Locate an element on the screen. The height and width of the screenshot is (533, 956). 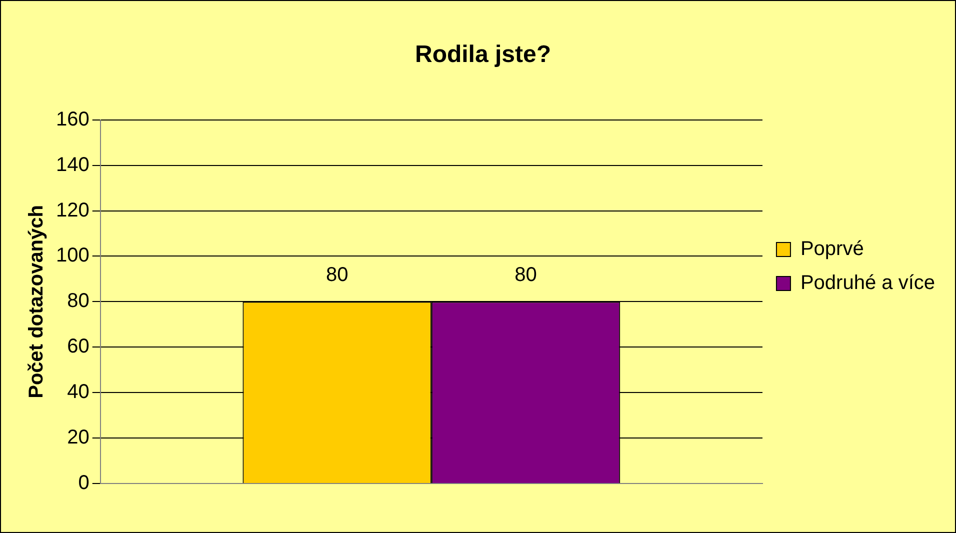
y-tick-label: 120 is located at coordinates (73, 210).